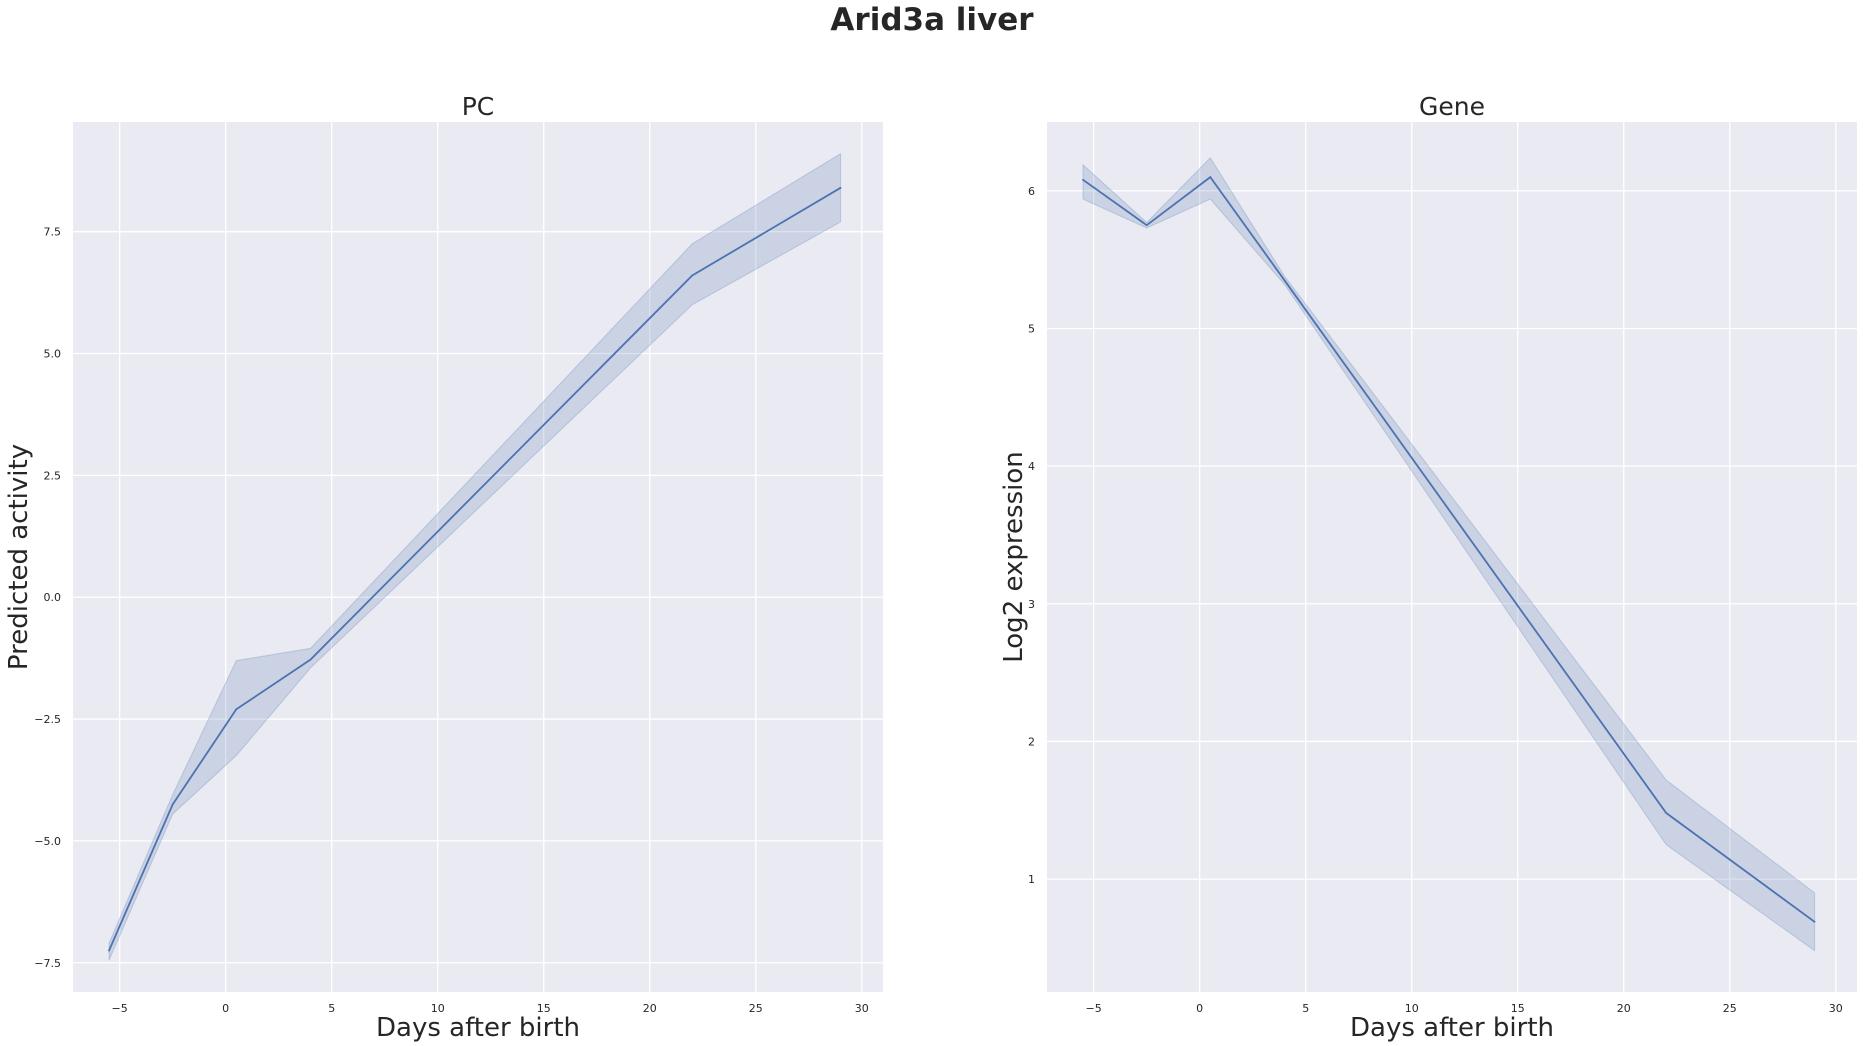 This screenshot has width=1864, height=1046. What do you see at coordinates (478, 1028) in the screenshot?
I see `pc-x-axis-label: Days after birth` at bounding box center [478, 1028].